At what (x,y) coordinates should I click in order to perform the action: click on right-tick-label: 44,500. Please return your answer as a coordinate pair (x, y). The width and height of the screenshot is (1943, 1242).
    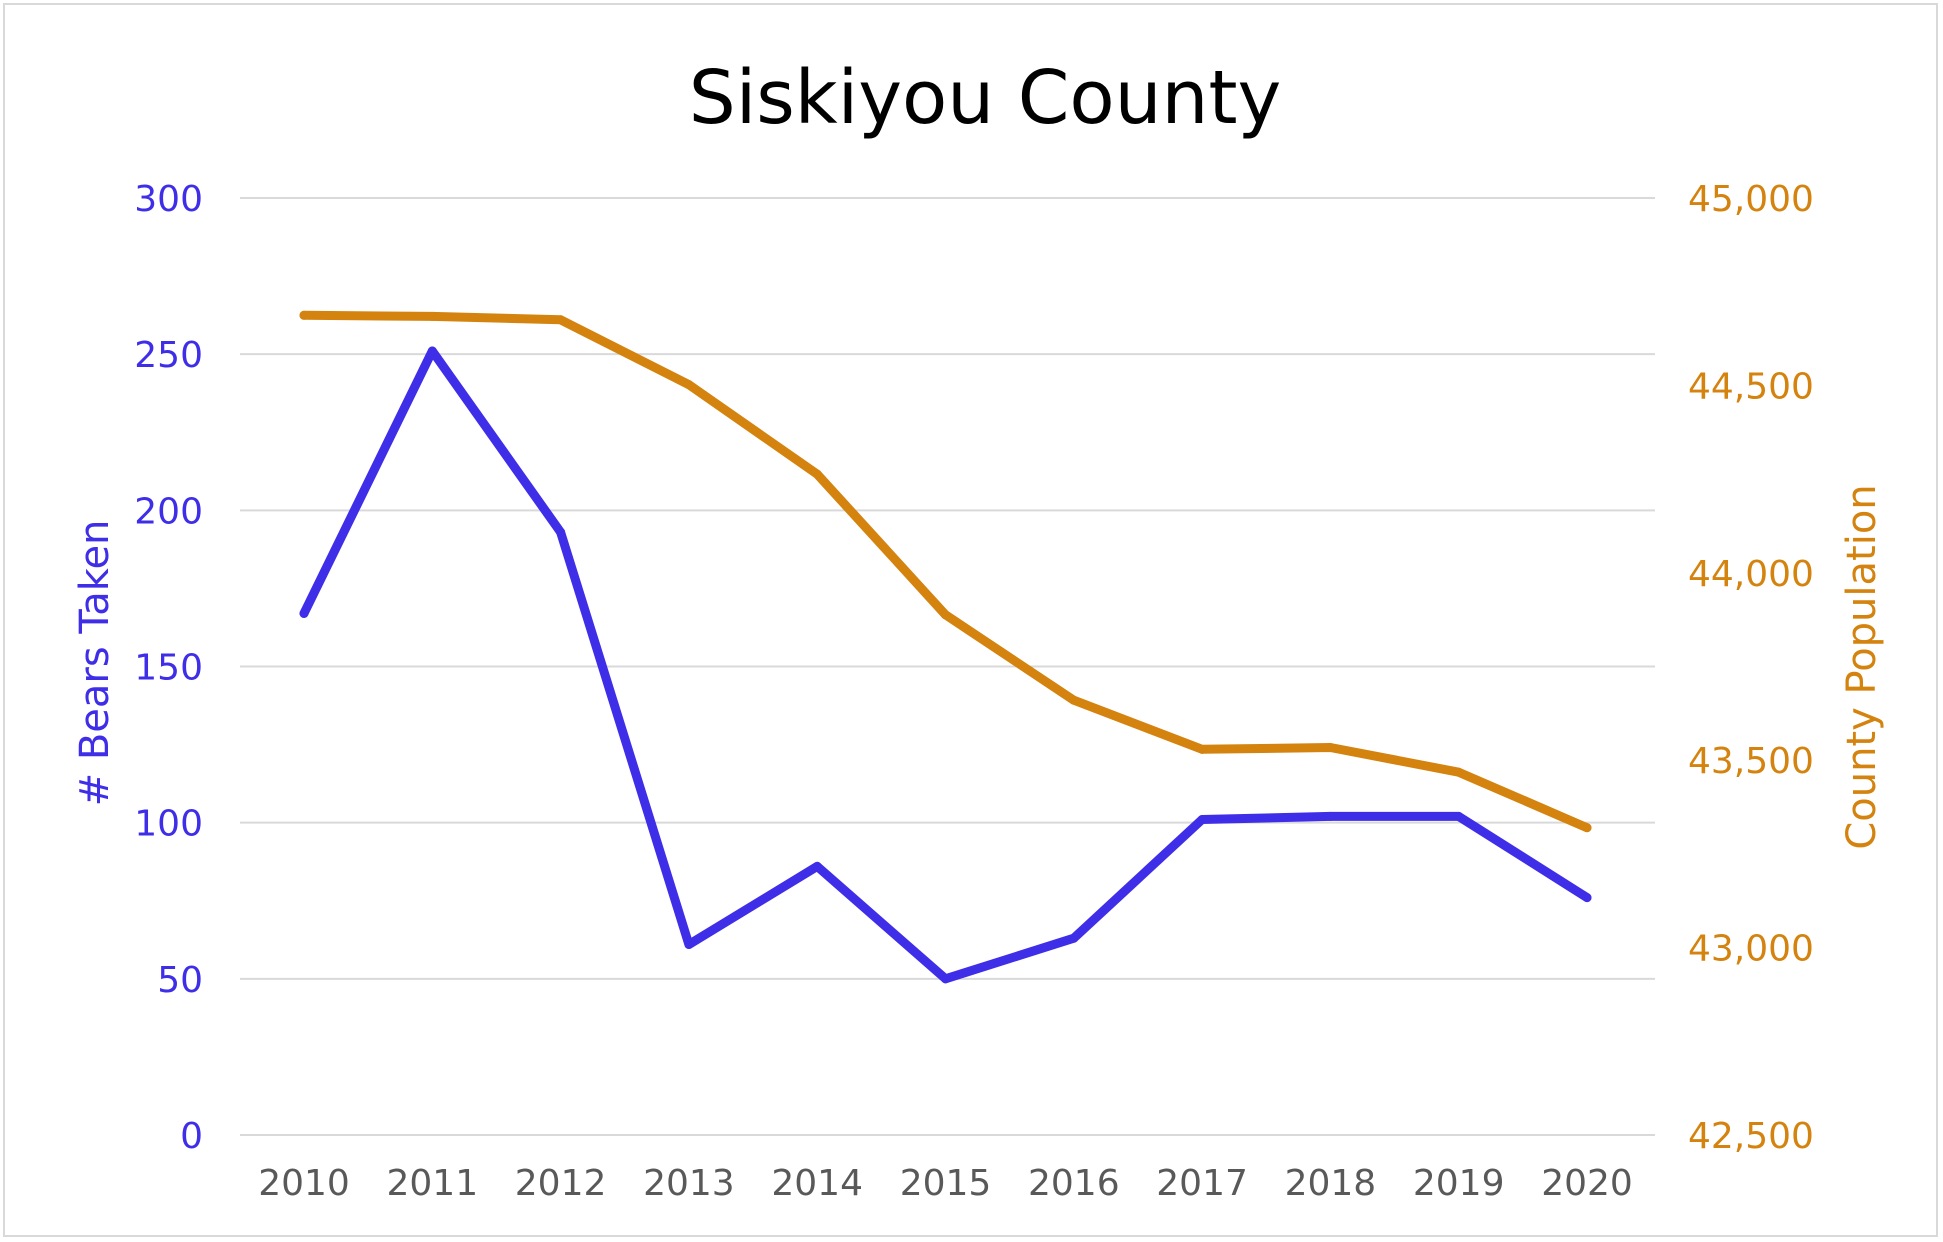
    Looking at the image, I should click on (1751, 386).